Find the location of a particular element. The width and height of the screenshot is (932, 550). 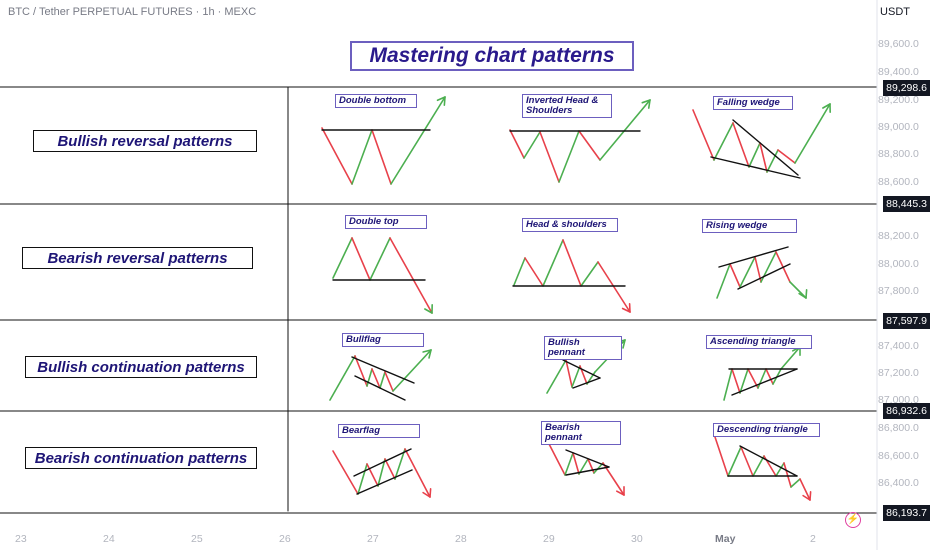

price-level-label: 86,193.7 is located at coordinates (906, 513).